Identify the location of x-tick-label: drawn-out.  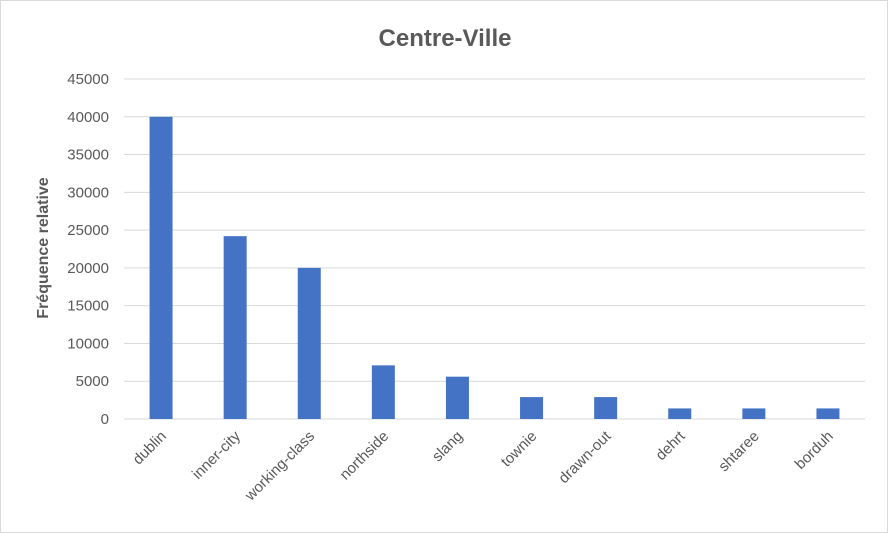
(585, 457).